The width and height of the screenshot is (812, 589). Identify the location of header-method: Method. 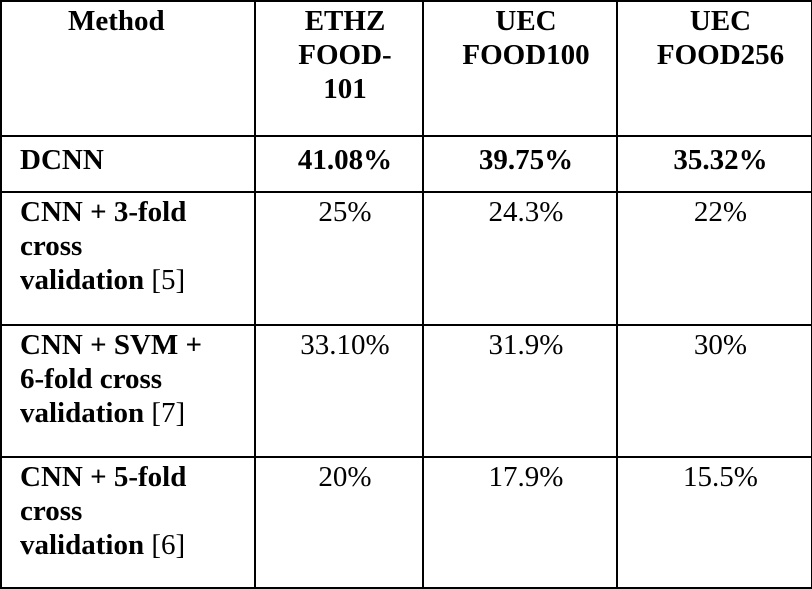
(128, 68).